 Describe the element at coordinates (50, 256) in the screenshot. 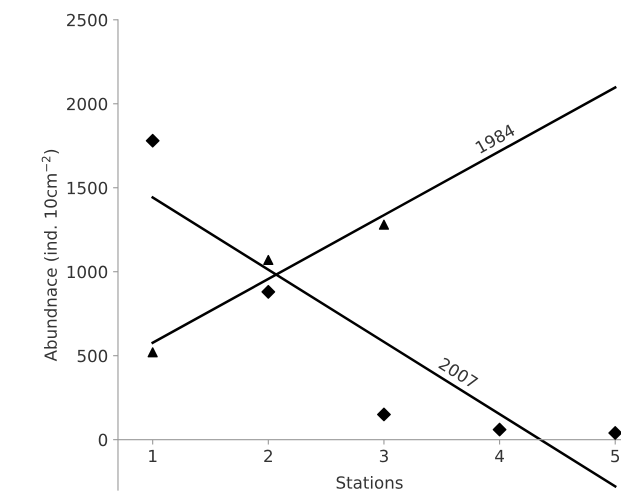

I see `y-axis-title: Abundnace (ind. 10cm$^{−2}$)` at that location.